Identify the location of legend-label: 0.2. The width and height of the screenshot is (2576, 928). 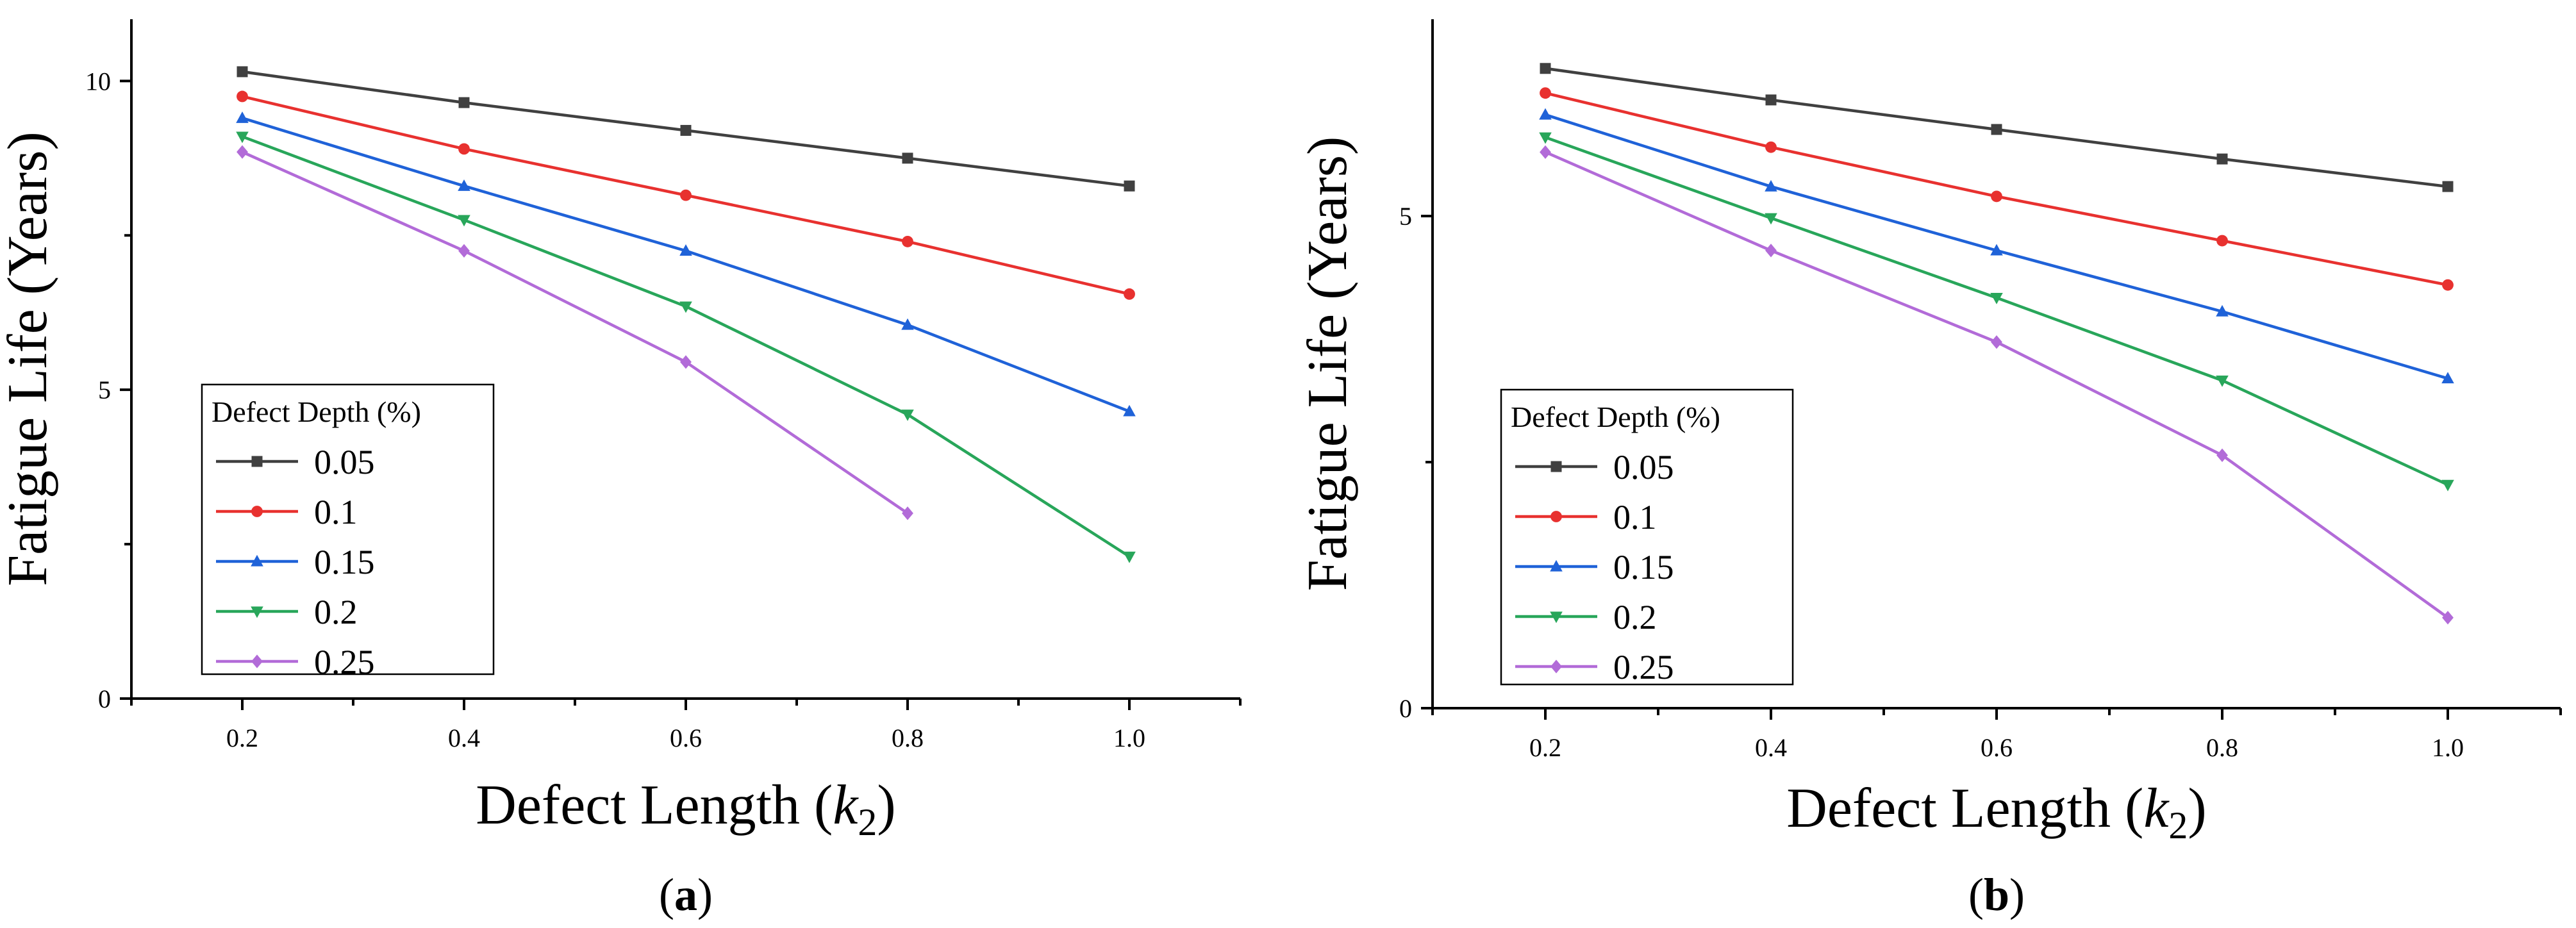
(1635, 617).